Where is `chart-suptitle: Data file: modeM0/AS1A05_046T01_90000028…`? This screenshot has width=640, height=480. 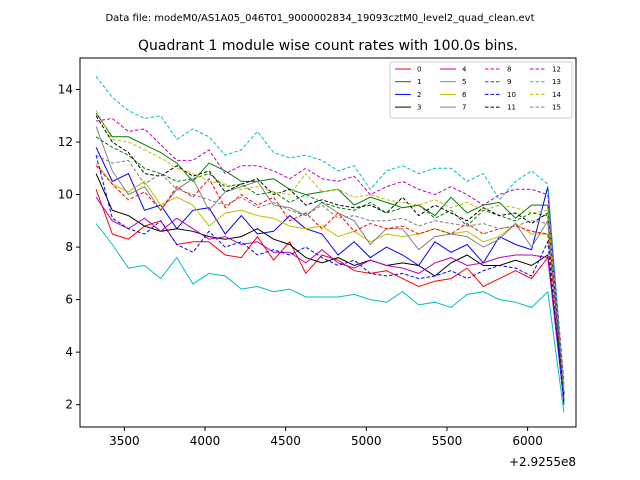 chart-suptitle: Data file: modeM0/AS1A05_046T01_90000028… is located at coordinates (319, 18).